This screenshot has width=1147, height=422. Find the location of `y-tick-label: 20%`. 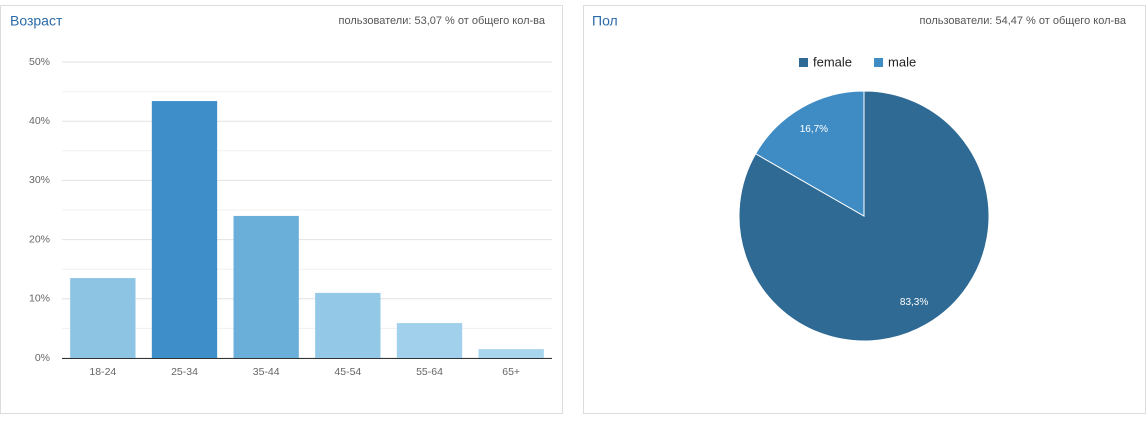

y-tick-label: 20% is located at coordinates (39, 239).